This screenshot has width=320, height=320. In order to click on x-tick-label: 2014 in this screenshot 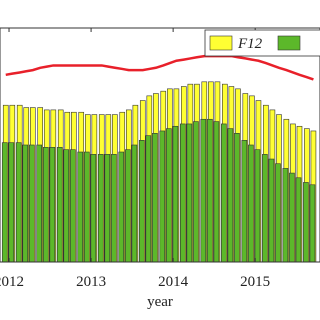, I will do `click(173, 282)`.